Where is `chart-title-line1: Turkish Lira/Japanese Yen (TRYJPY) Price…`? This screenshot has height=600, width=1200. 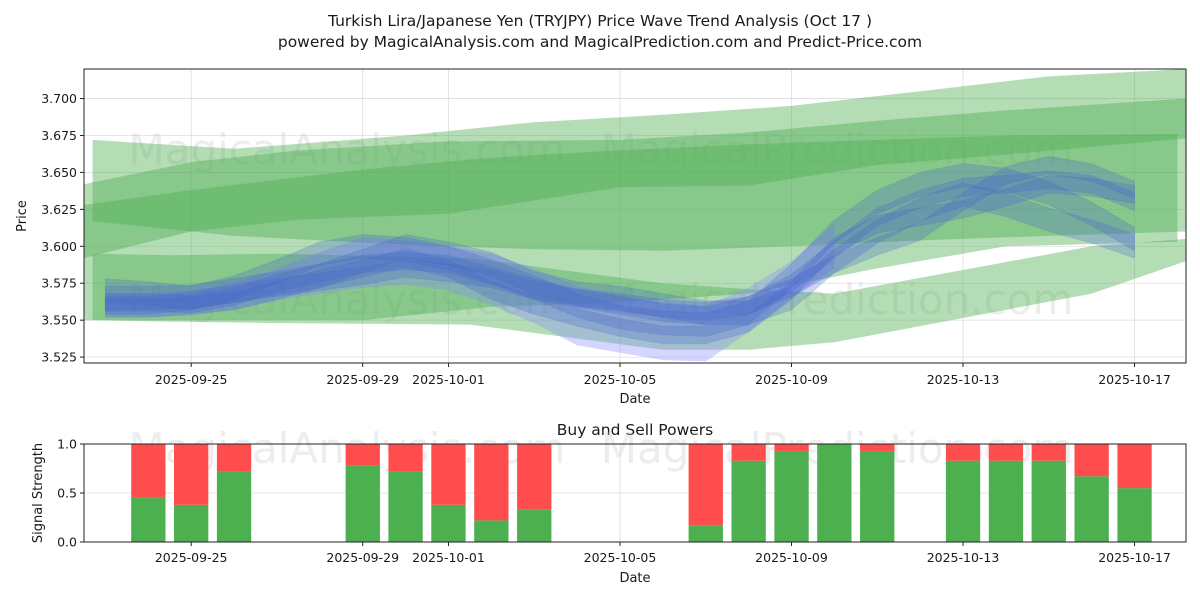 chart-title-line1: Turkish Lira/Japanese Yen (TRYJPY) Price… is located at coordinates (599, 21).